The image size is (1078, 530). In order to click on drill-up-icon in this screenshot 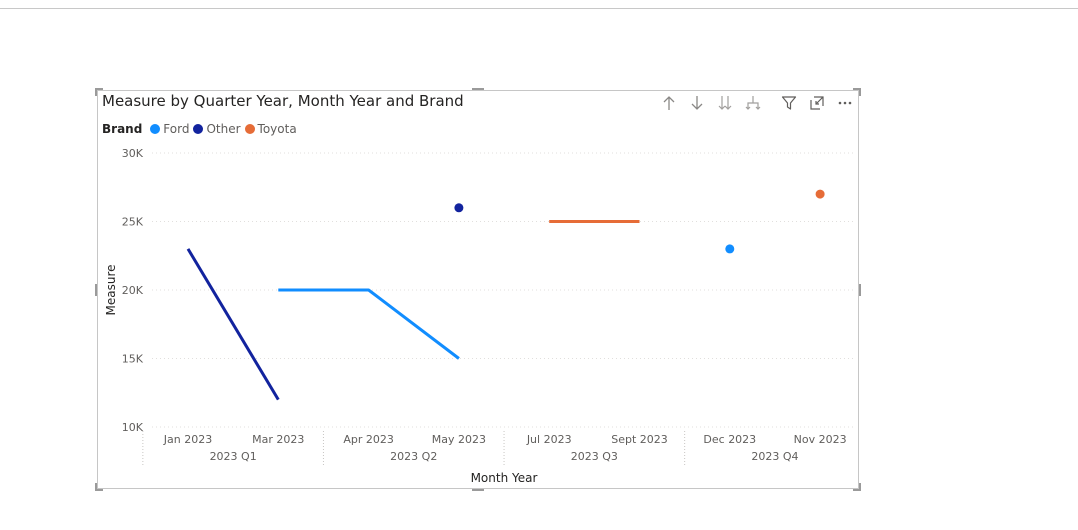, I will do `click(669, 103)`.